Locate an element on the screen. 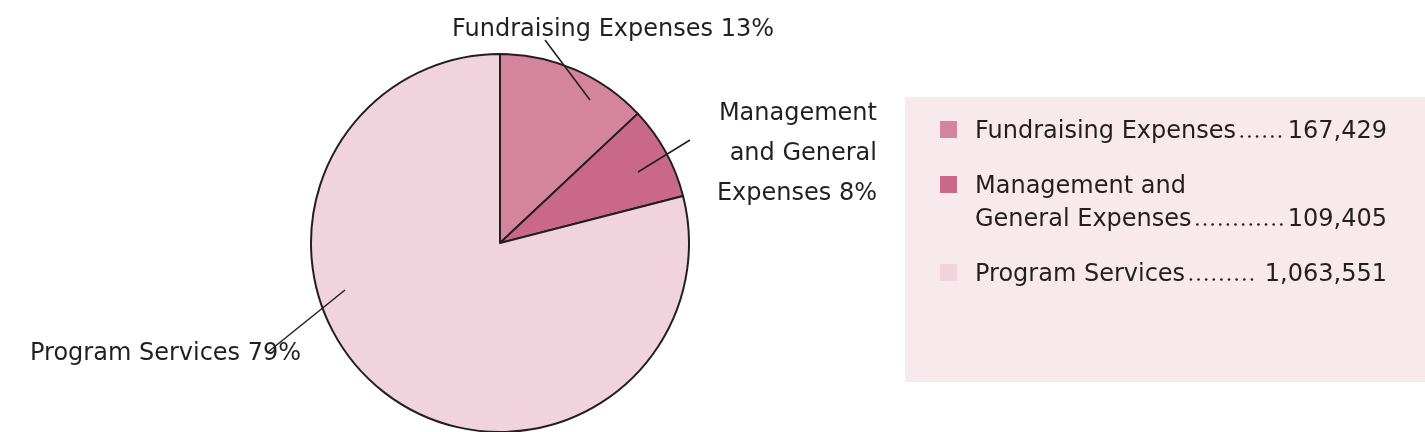 This screenshot has height=432, width=1425. category-label: Management and General Expenses 8% is located at coordinates (796, 152).